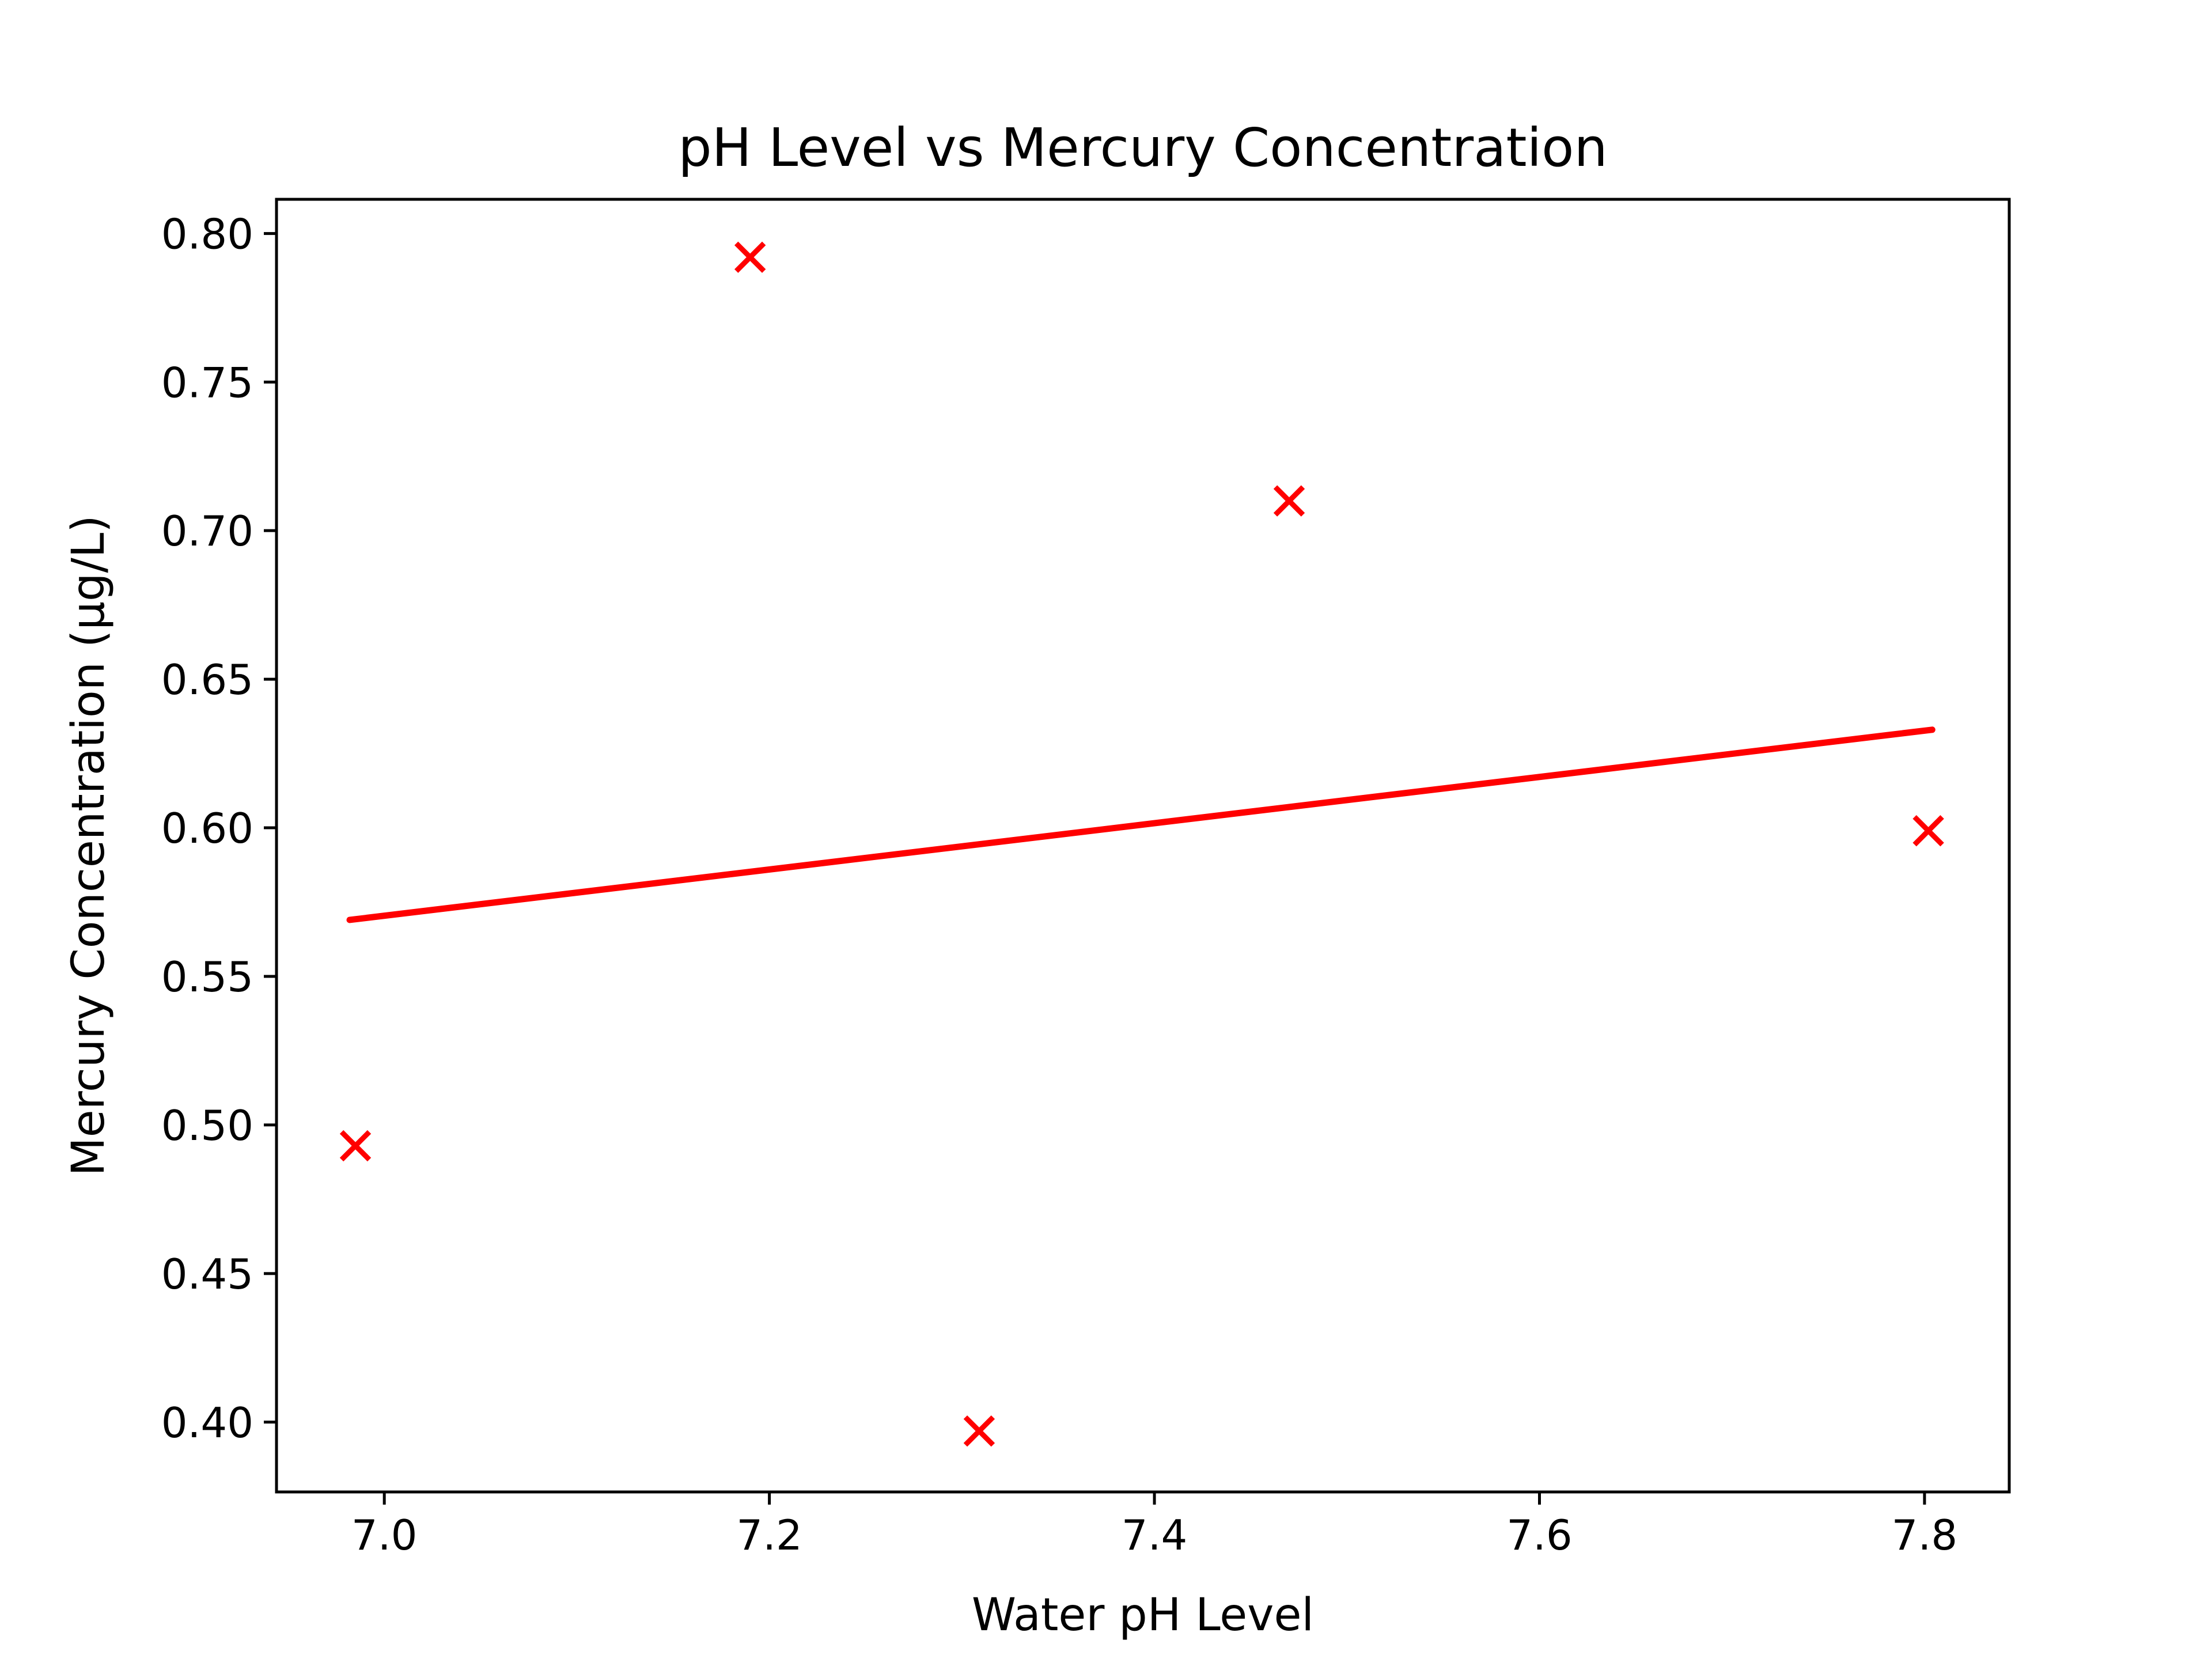  What do you see at coordinates (207, 1274) in the screenshot?
I see `y-tick-label: 0.45` at bounding box center [207, 1274].